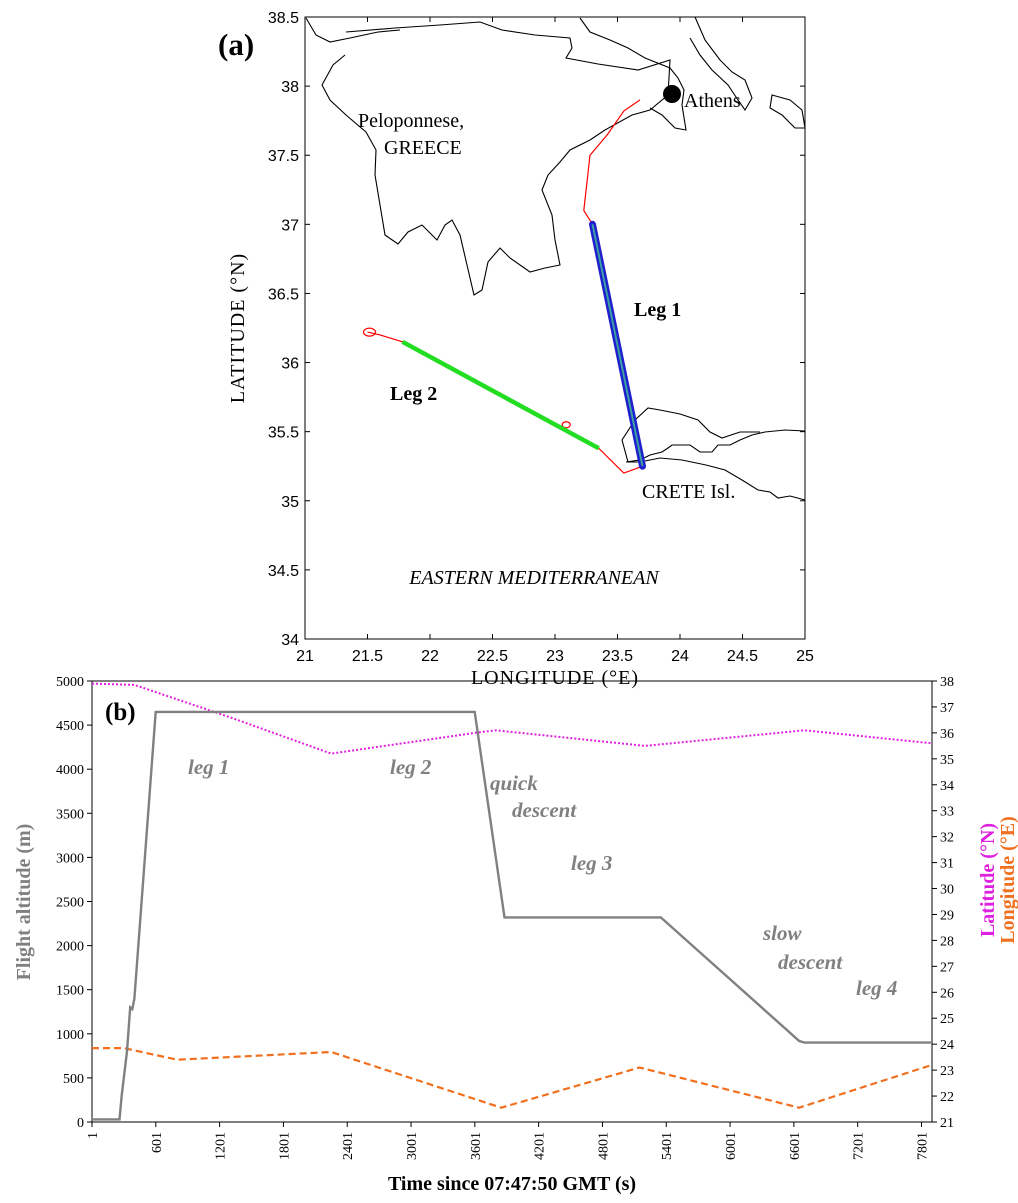  Describe the element at coordinates (290, 364) in the screenshot. I see `map-y-tick-label: 36` at that location.